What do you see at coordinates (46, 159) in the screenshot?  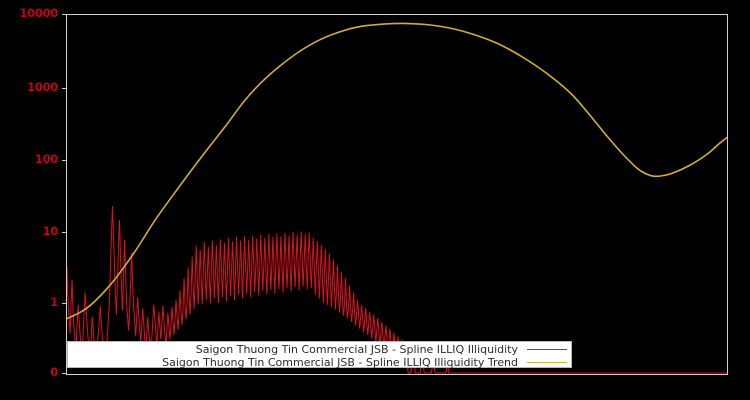 I see `y-axis-tick-label: 100` at bounding box center [46, 159].